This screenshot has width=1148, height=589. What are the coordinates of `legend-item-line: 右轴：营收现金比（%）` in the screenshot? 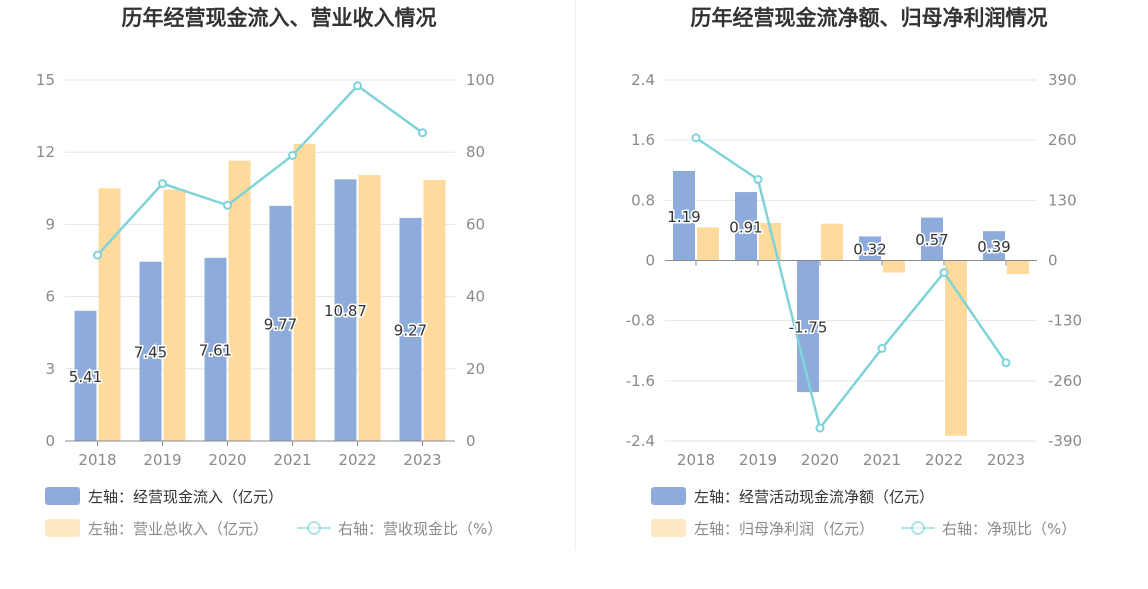 It's located at (399, 529).